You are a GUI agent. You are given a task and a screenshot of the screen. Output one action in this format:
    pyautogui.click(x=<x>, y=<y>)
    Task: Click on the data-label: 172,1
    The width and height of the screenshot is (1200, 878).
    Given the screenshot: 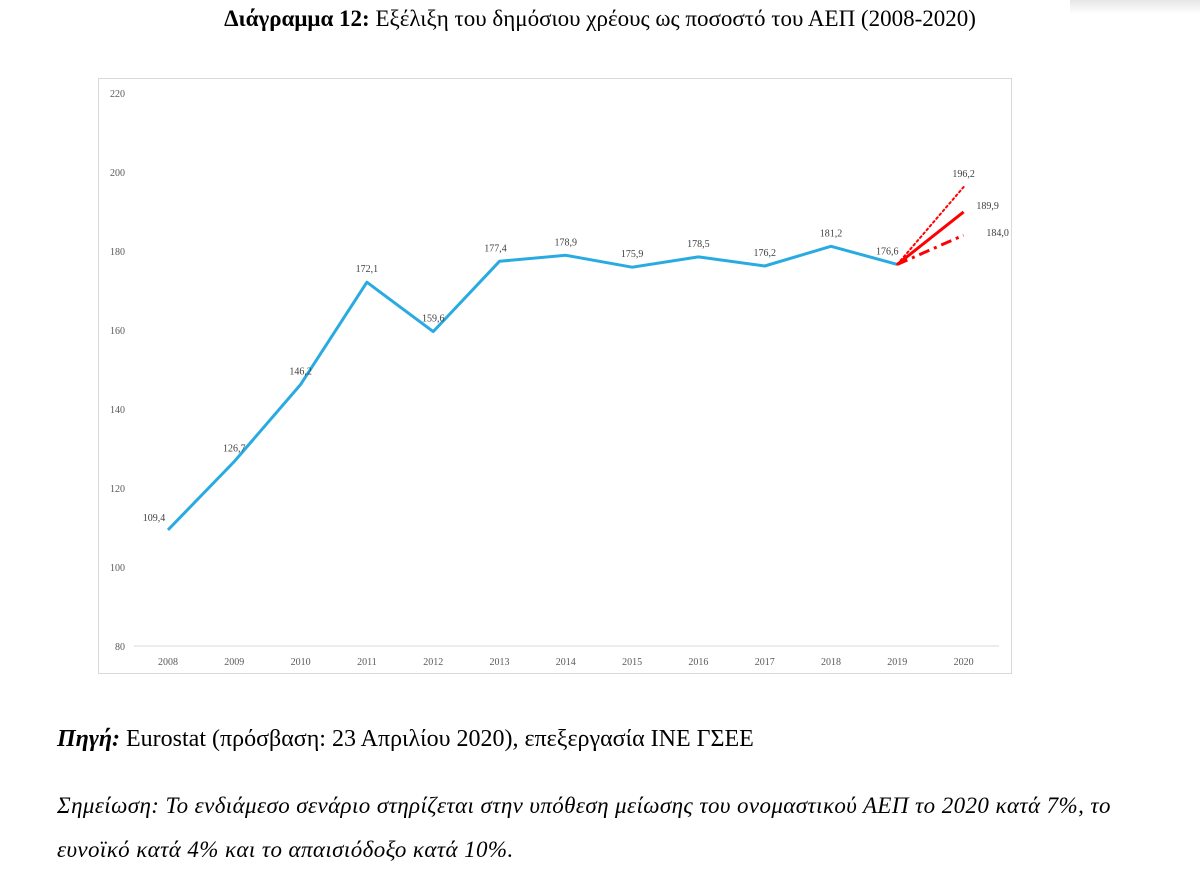 What is the action you would take?
    pyautogui.click(x=367, y=269)
    